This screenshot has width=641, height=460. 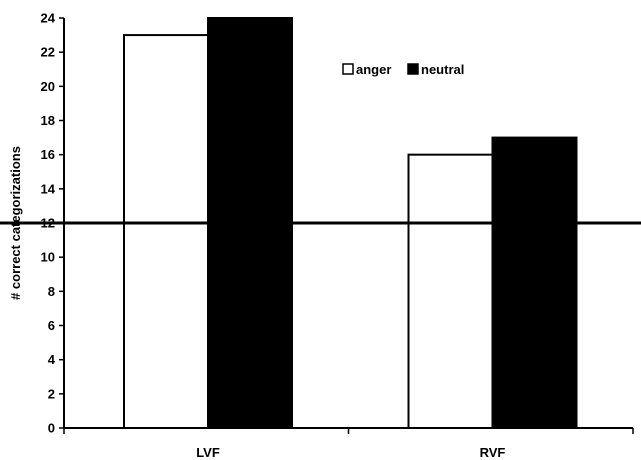 I want to click on y-tick-label: 8, so click(x=51, y=291).